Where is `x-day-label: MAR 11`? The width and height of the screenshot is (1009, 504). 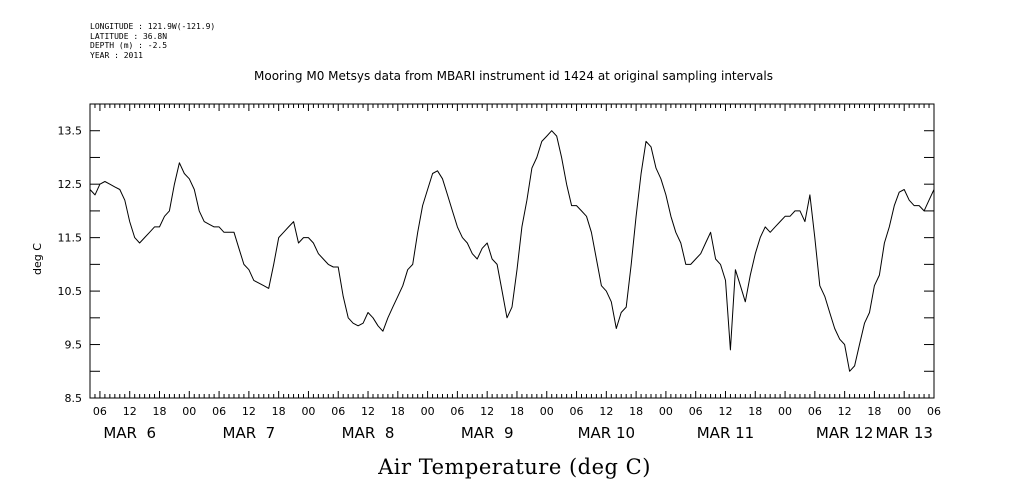
x-day-label: MAR 11 is located at coordinates (725, 433).